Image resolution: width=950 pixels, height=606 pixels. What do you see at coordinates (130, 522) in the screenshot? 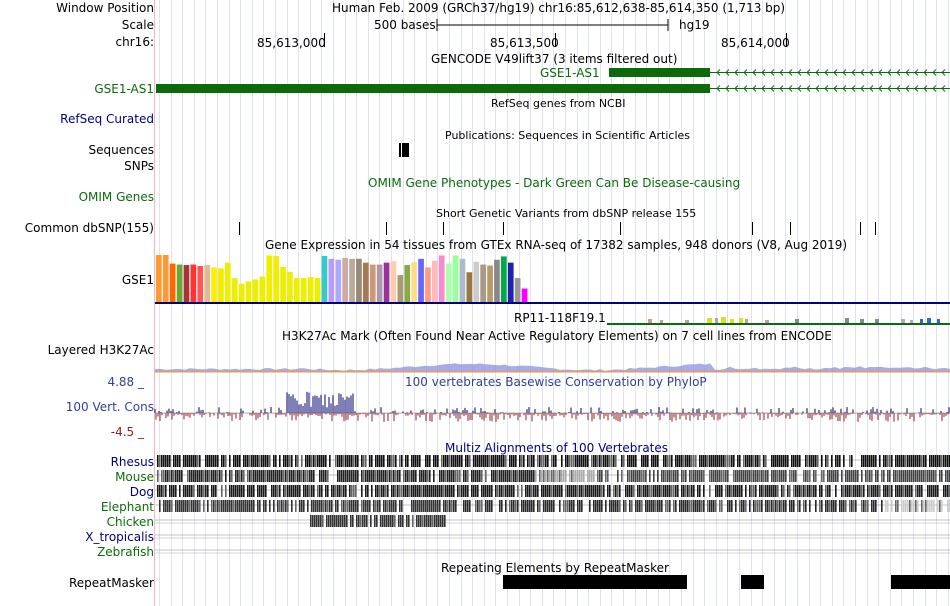
I see `multiz-species-chicken: Chicken` at bounding box center [130, 522].